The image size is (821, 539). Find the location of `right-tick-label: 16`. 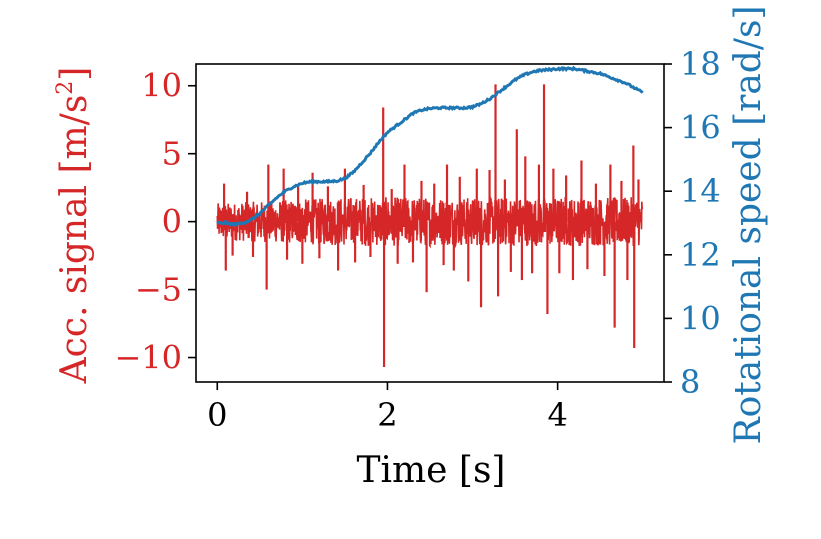

right-tick-label: 16 is located at coordinates (700, 128).